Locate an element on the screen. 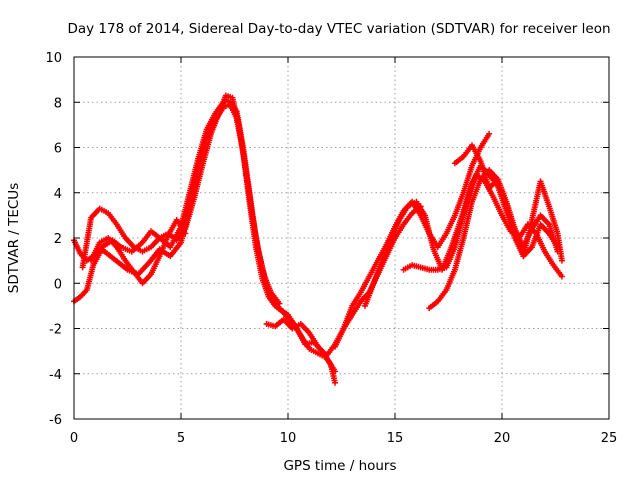  y-tick-label: 8 is located at coordinates (58, 103).